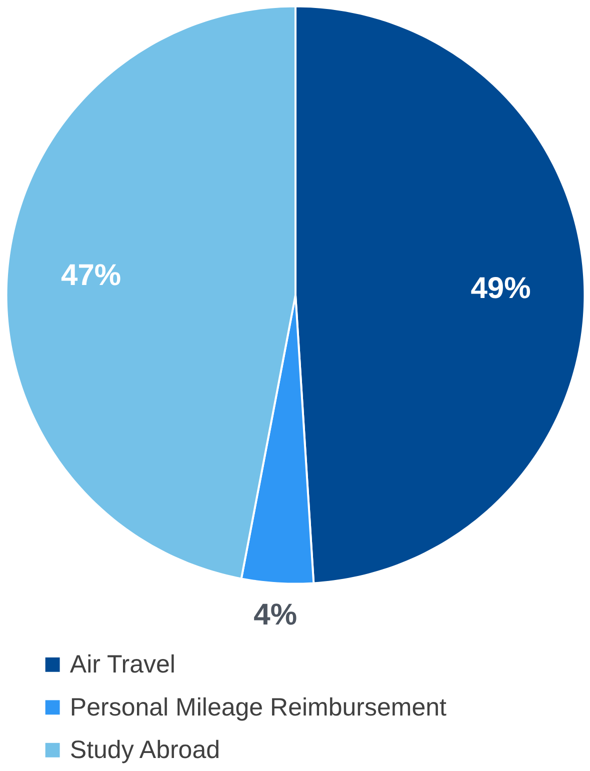  What do you see at coordinates (91, 275) in the screenshot?
I see `data-label: 47%` at bounding box center [91, 275].